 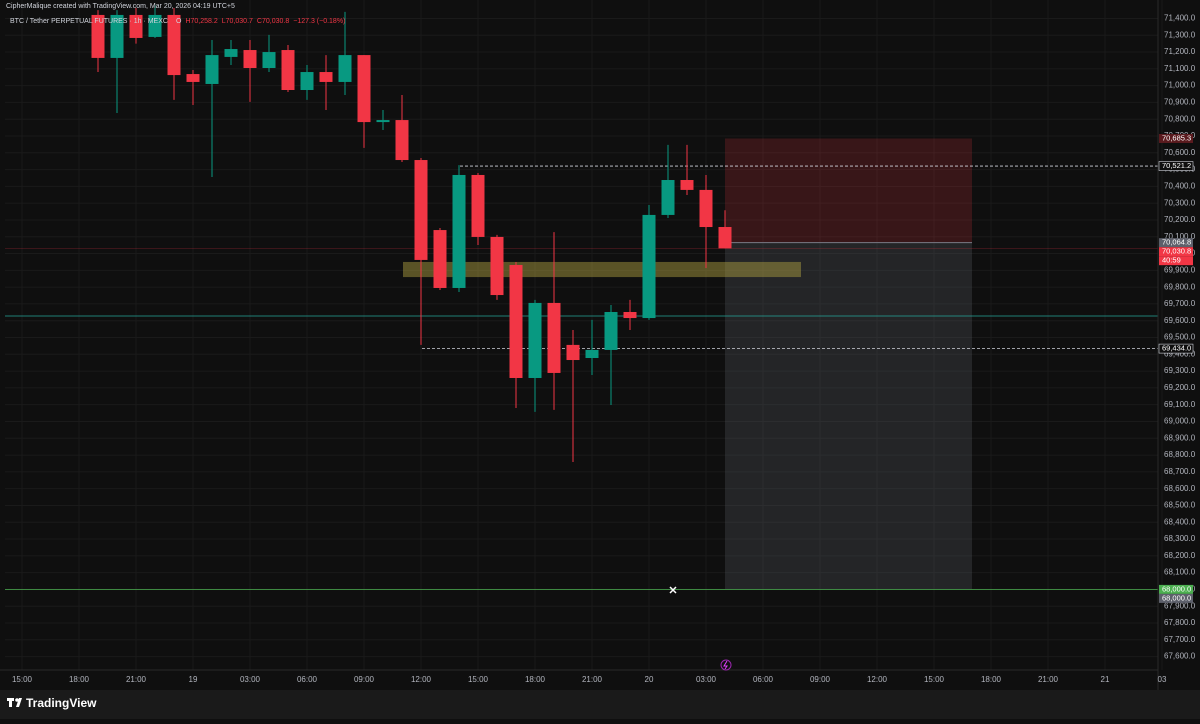 I want to click on y-tick-label: 68,800.0, so click(x=1180, y=454).